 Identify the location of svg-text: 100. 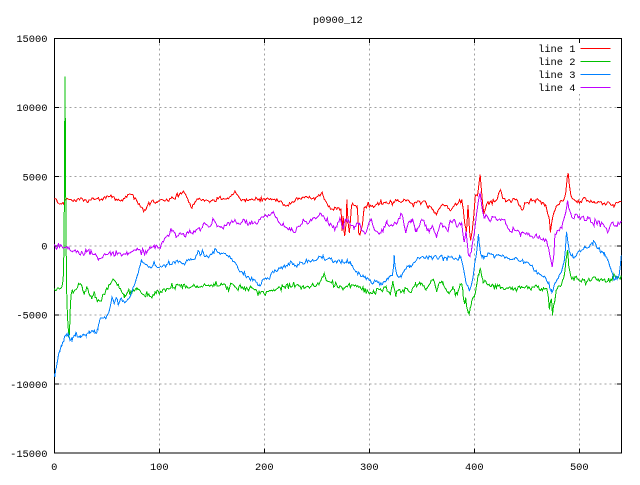
(159, 468).